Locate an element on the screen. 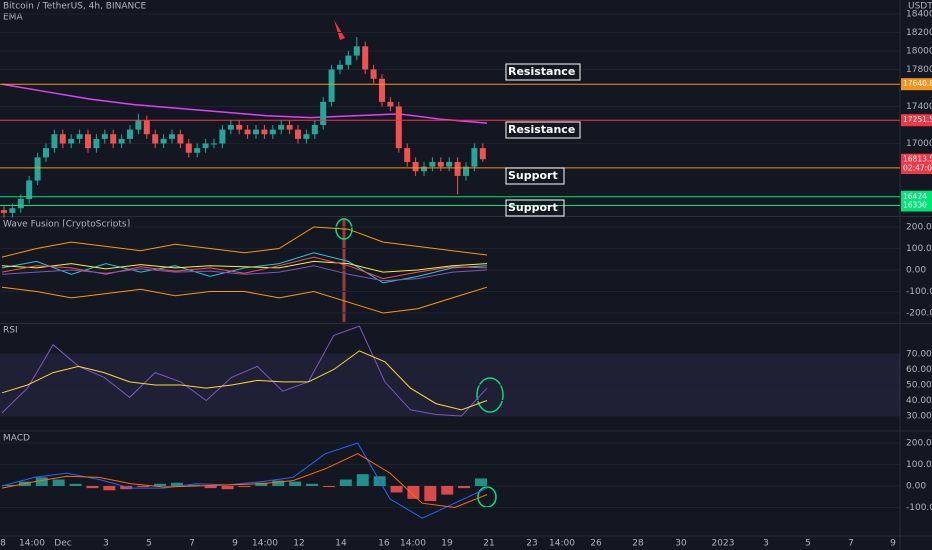 This screenshot has width=932, height=550. indicator-label: EMA is located at coordinates (13, 18).